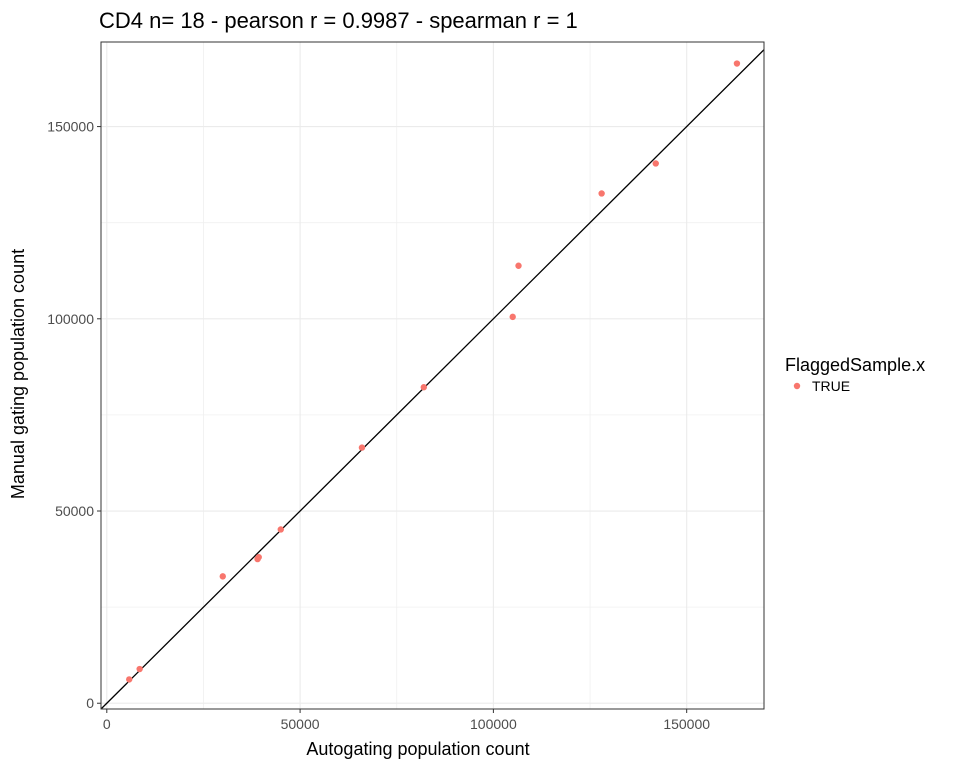 The image size is (960, 768). Describe the element at coordinates (831, 386) in the screenshot. I see `legend-label-true: TRUE` at that location.